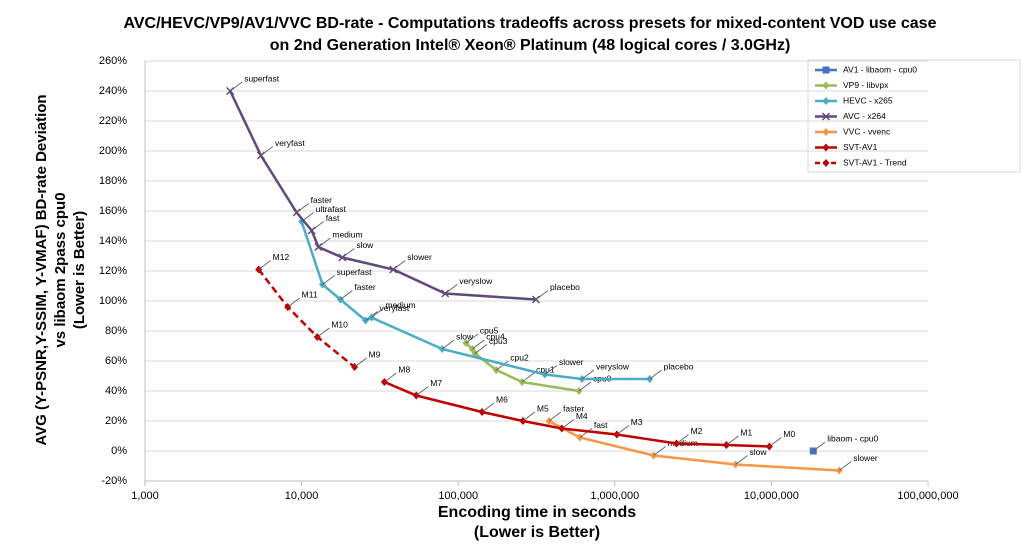 The height and width of the screenshot is (553, 1033). Describe the element at coordinates (116, 391) in the screenshot. I see `y-tick-label: 40%` at that location.